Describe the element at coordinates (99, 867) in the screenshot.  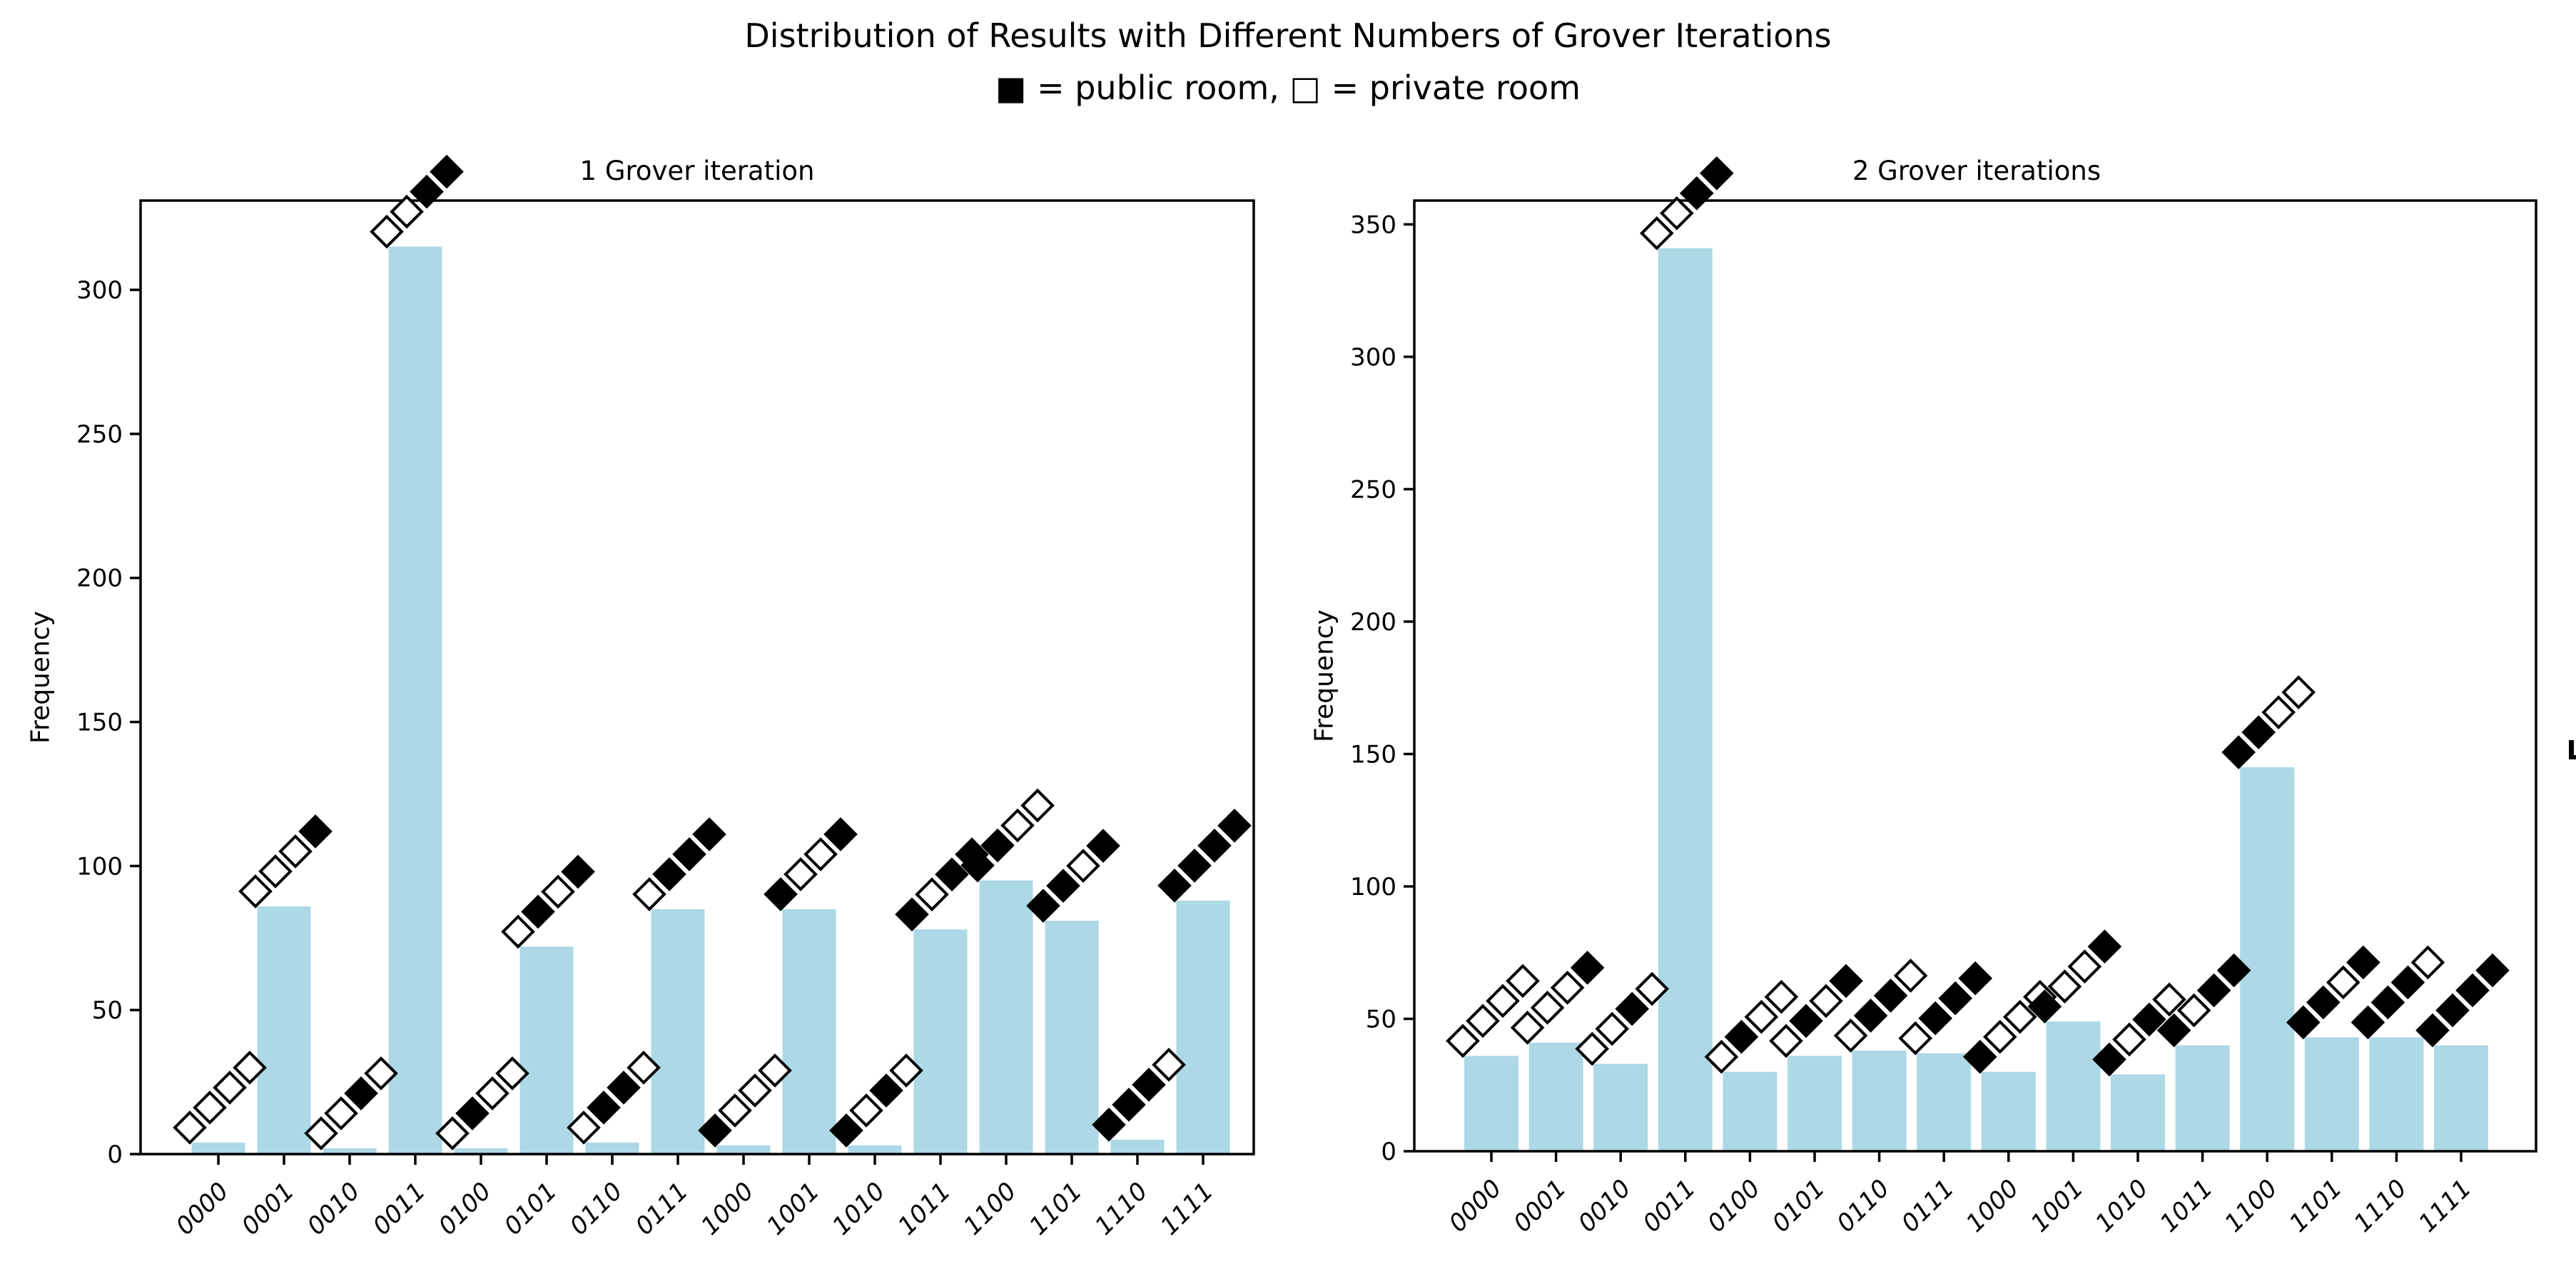
I see `ytick-label: 100` at that location.